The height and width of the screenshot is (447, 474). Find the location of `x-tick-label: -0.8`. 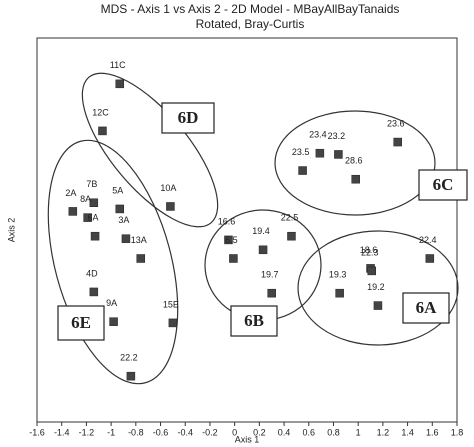

x-tick-label: -0.8 is located at coordinates (136, 432).